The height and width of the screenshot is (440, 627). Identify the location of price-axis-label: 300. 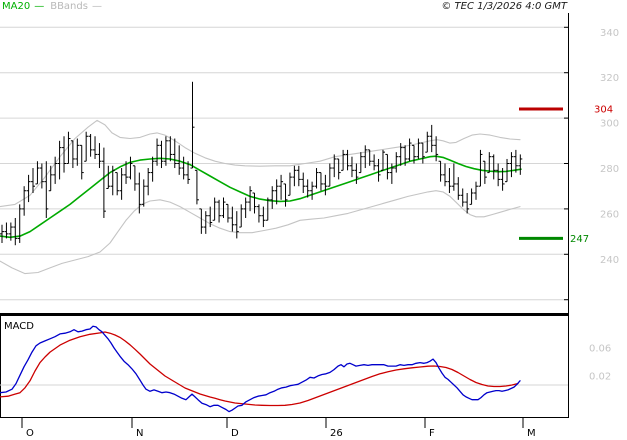
(609, 124).